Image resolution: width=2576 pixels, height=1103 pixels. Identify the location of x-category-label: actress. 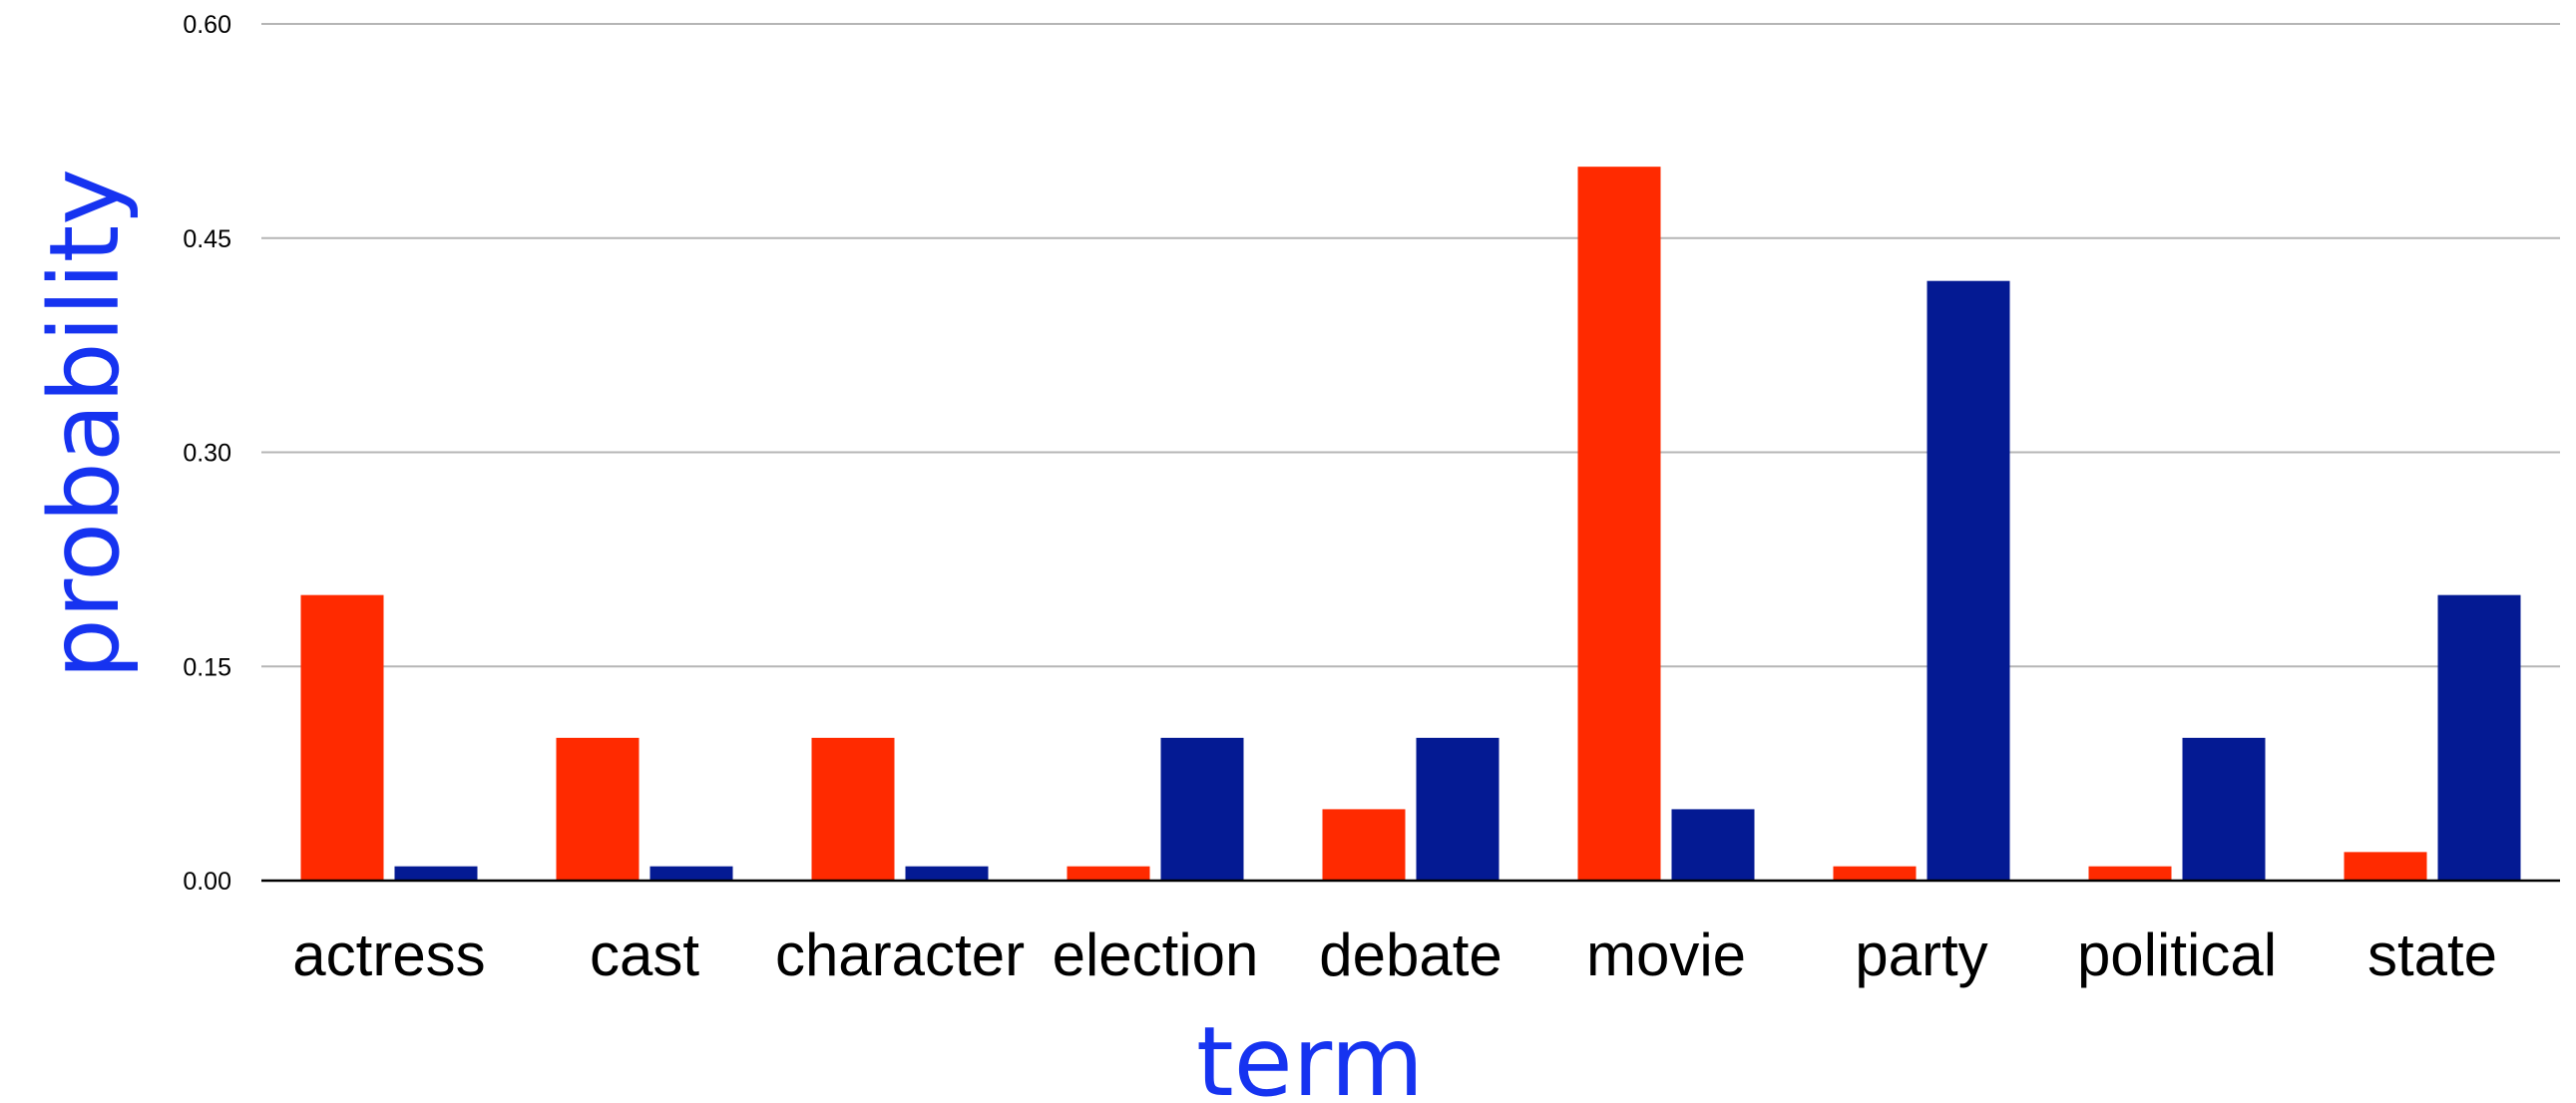
(388, 955).